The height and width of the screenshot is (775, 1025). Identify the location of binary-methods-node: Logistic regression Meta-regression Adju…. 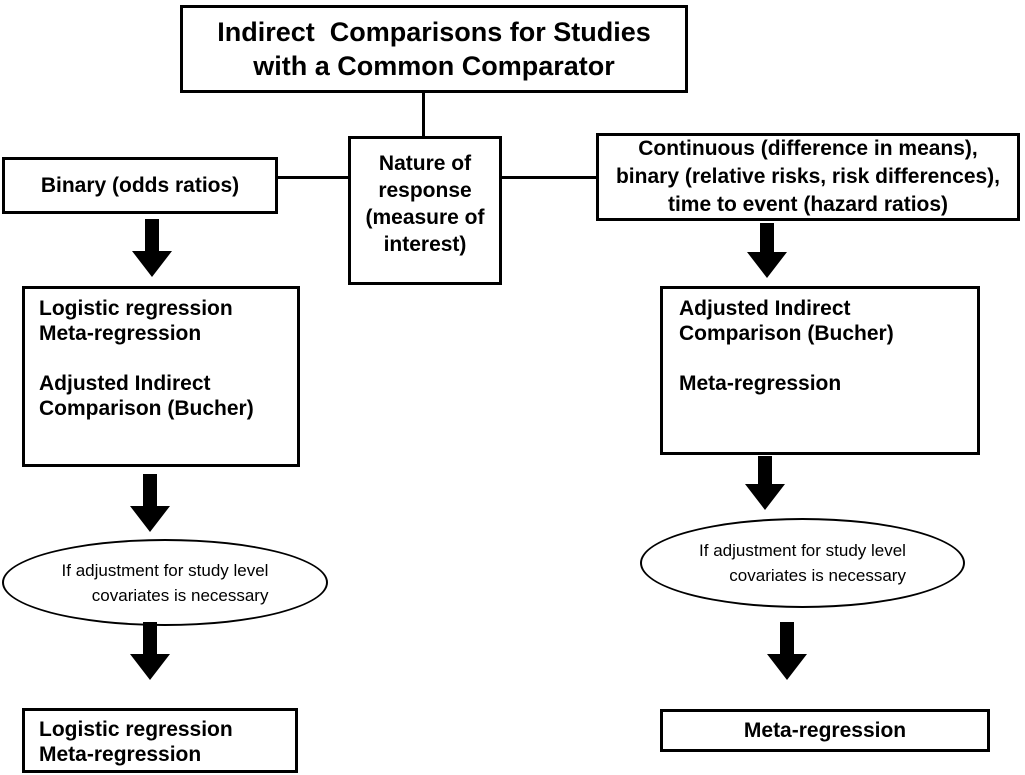
(161, 376).